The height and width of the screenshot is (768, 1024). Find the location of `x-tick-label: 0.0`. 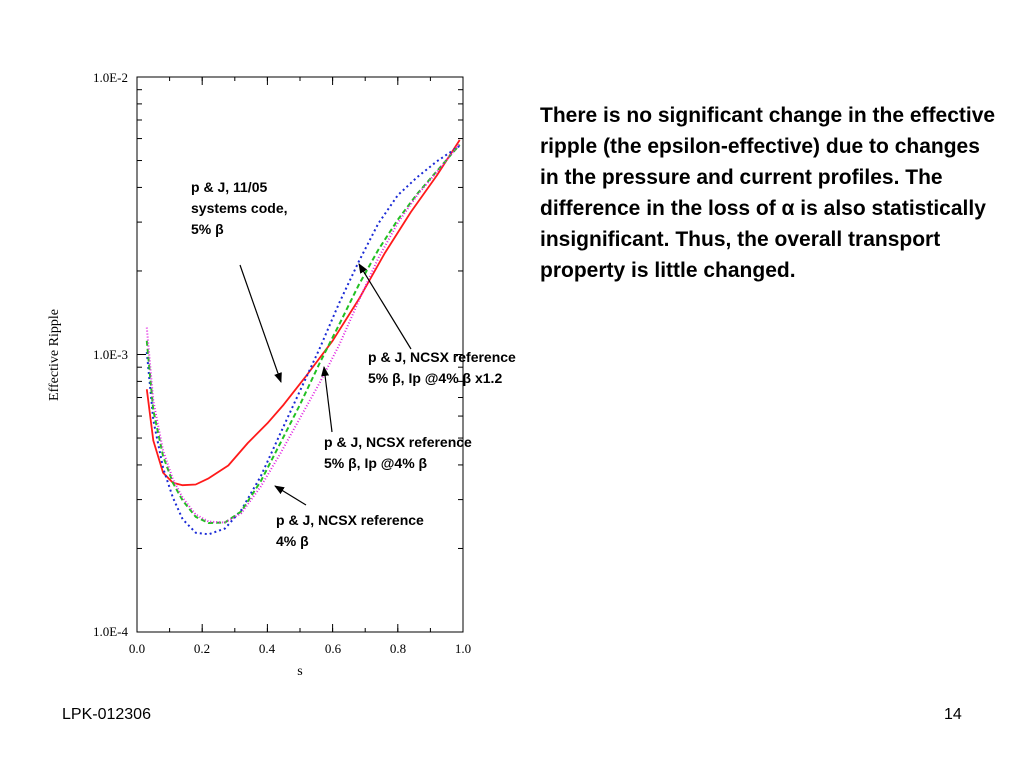

x-tick-label: 0.0 is located at coordinates (137, 648).